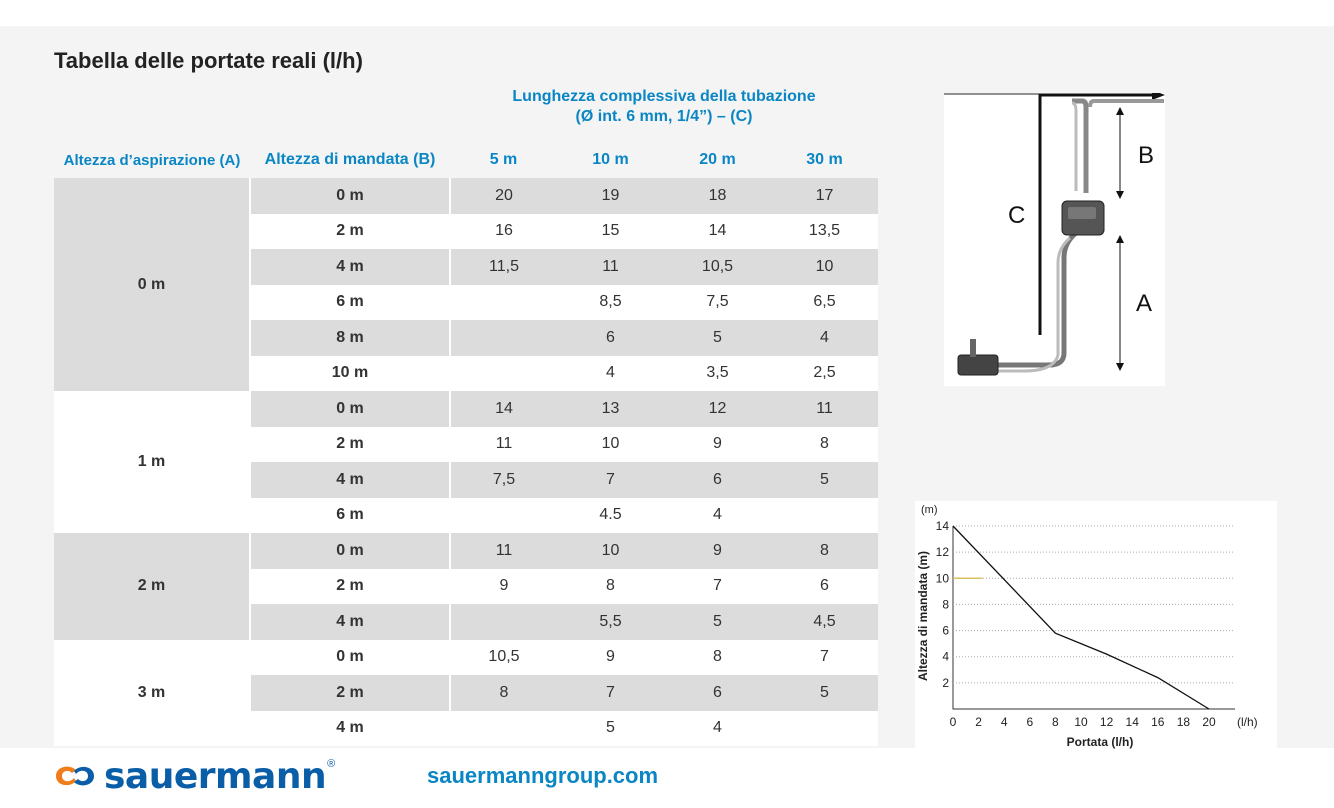 The width and height of the screenshot is (1334, 808). Describe the element at coordinates (152, 586) in the screenshot. I see `suction-height-cell: 2 m` at that location.